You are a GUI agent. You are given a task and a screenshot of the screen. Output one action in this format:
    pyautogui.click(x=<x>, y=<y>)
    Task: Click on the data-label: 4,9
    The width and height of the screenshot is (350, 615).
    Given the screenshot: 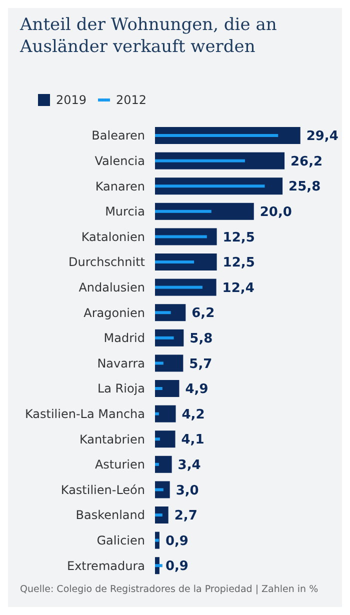 What is the action you would take?
    pyautogui.click(x=196, y=390)
    